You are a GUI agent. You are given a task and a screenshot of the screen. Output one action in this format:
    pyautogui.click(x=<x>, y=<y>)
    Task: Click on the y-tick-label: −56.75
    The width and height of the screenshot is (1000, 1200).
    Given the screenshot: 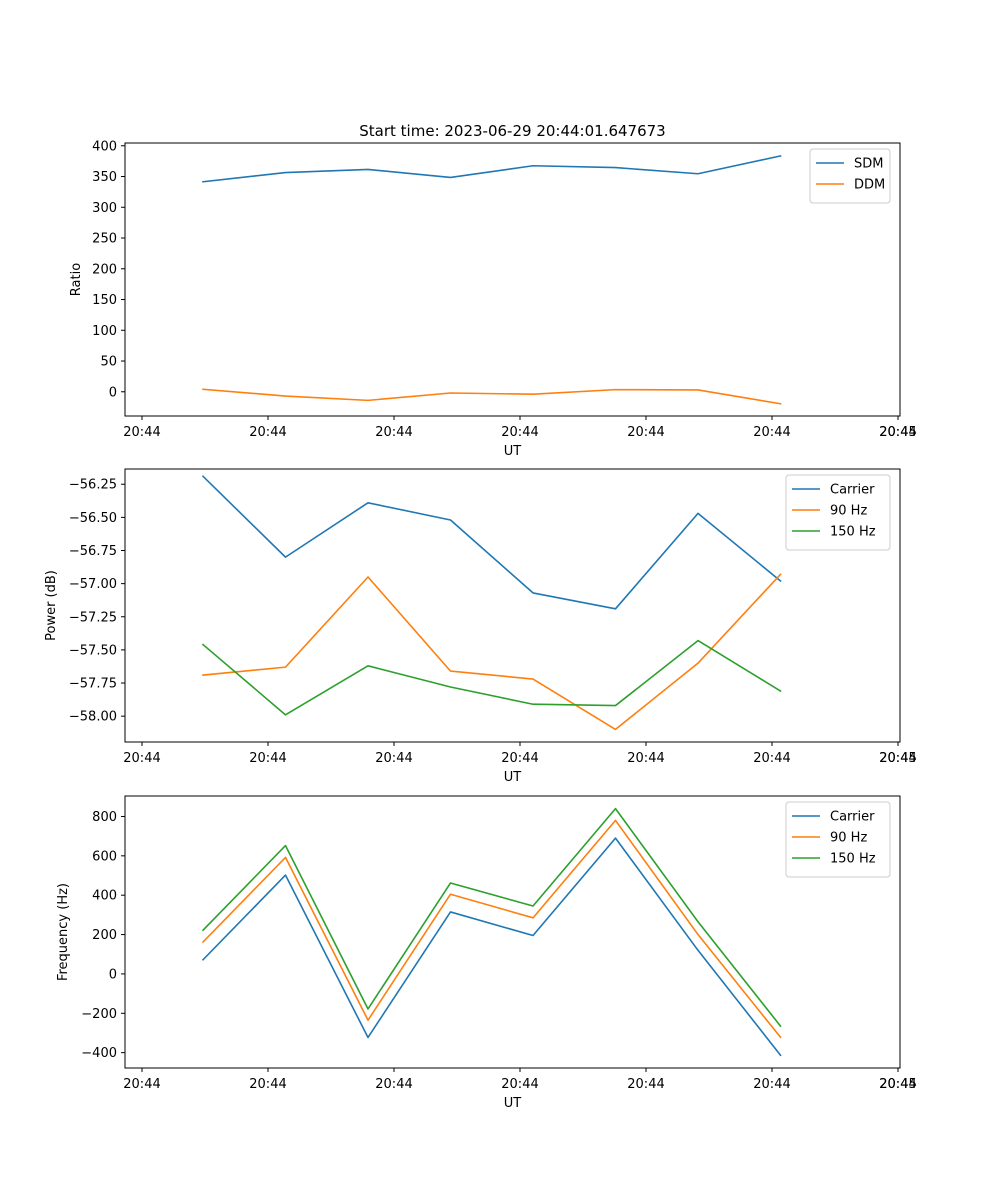 What is the action you would take?
    pyautogui.click(x=93, y=551)
    